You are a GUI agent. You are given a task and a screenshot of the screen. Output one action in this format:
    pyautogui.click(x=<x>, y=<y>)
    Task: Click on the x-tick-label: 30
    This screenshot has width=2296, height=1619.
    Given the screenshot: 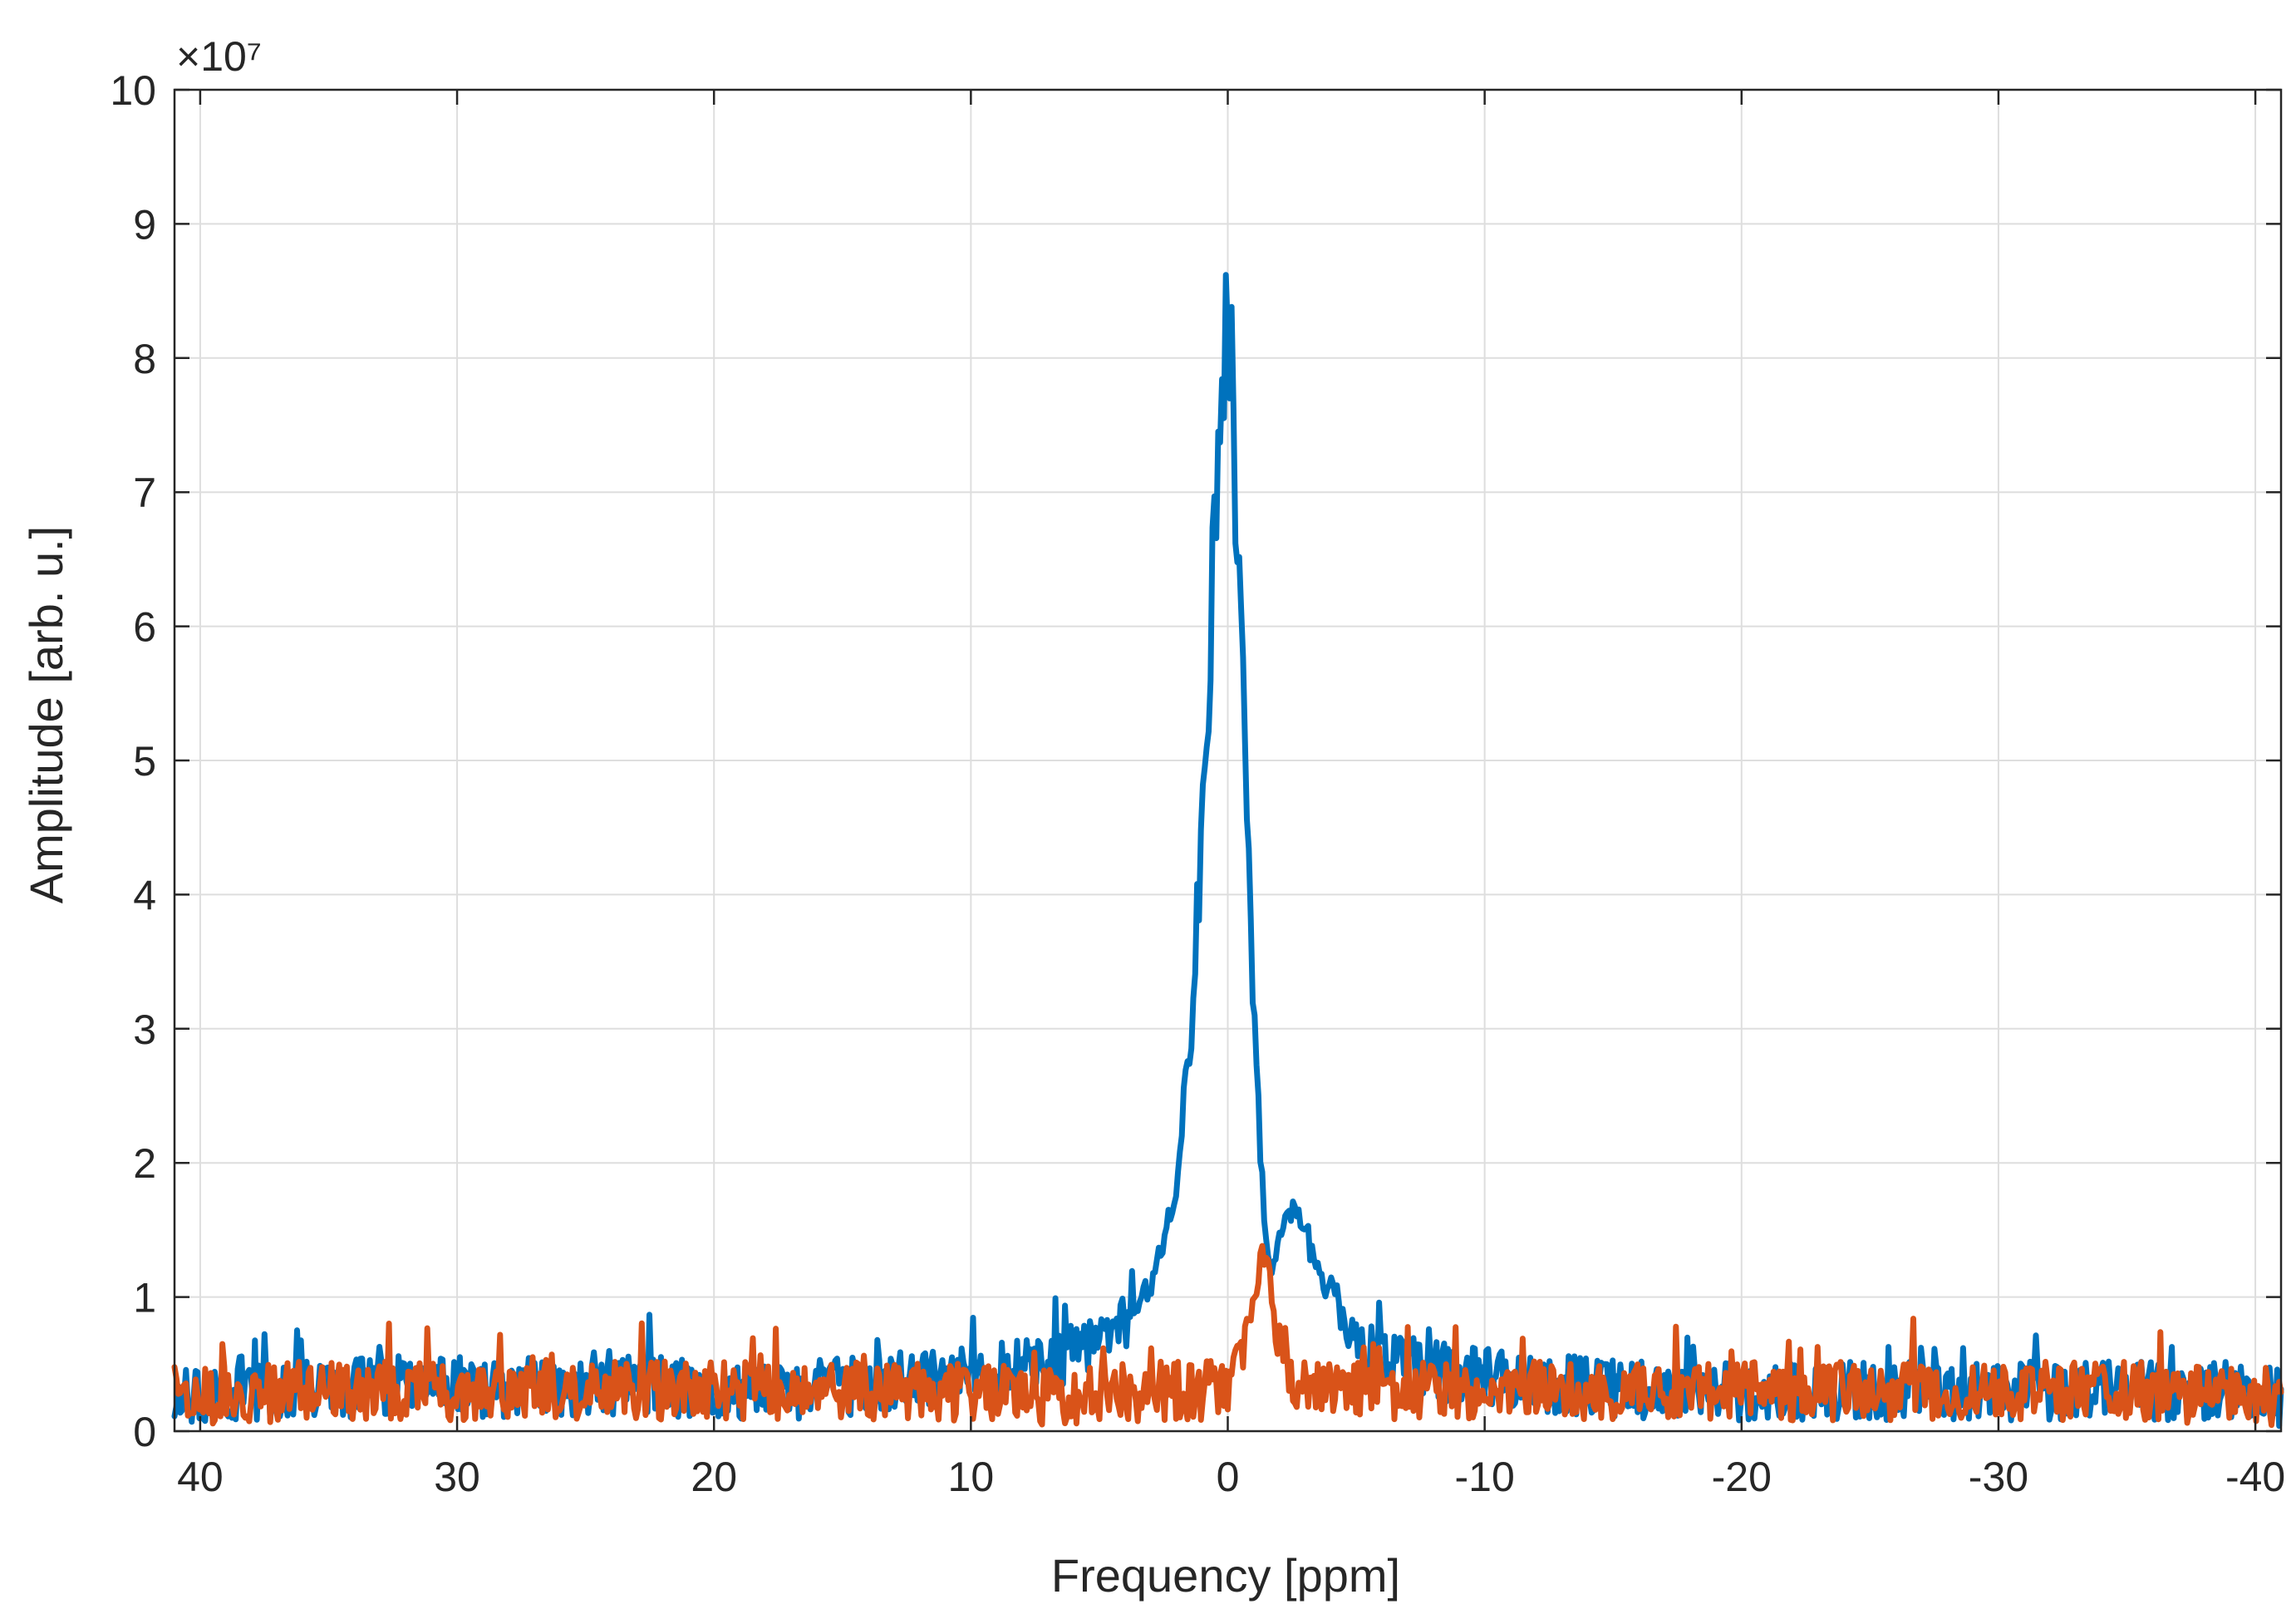 What is the action you would take?
    pyautogui.click(x=457, y=1477)
    